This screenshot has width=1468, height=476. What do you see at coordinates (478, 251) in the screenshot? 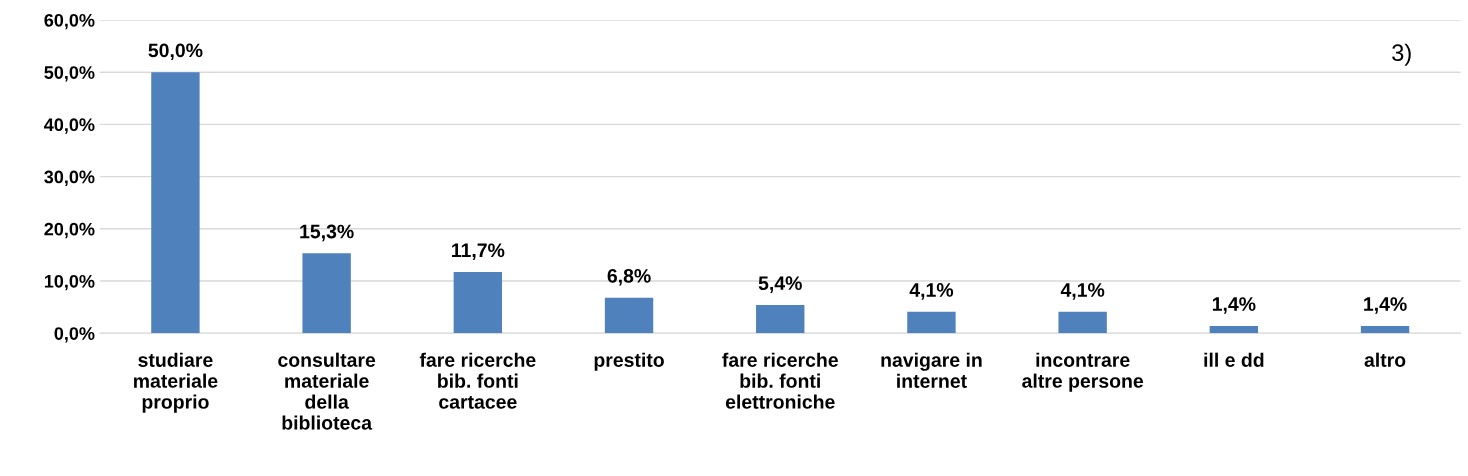
I see `data-label: 11,7%` at bounding box center [478, 251].